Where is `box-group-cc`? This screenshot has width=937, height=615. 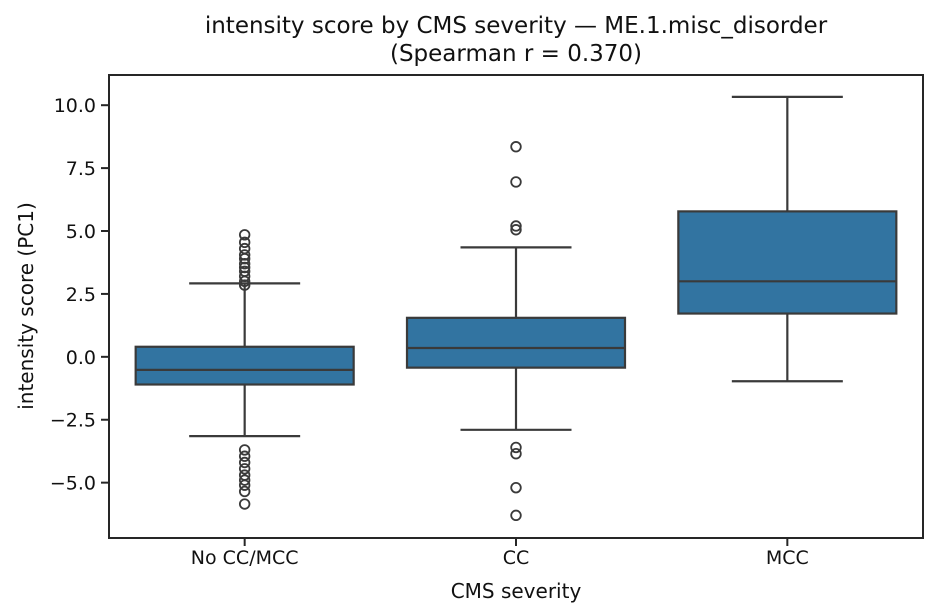 box-group-cc is located at coordinates (516, 331).